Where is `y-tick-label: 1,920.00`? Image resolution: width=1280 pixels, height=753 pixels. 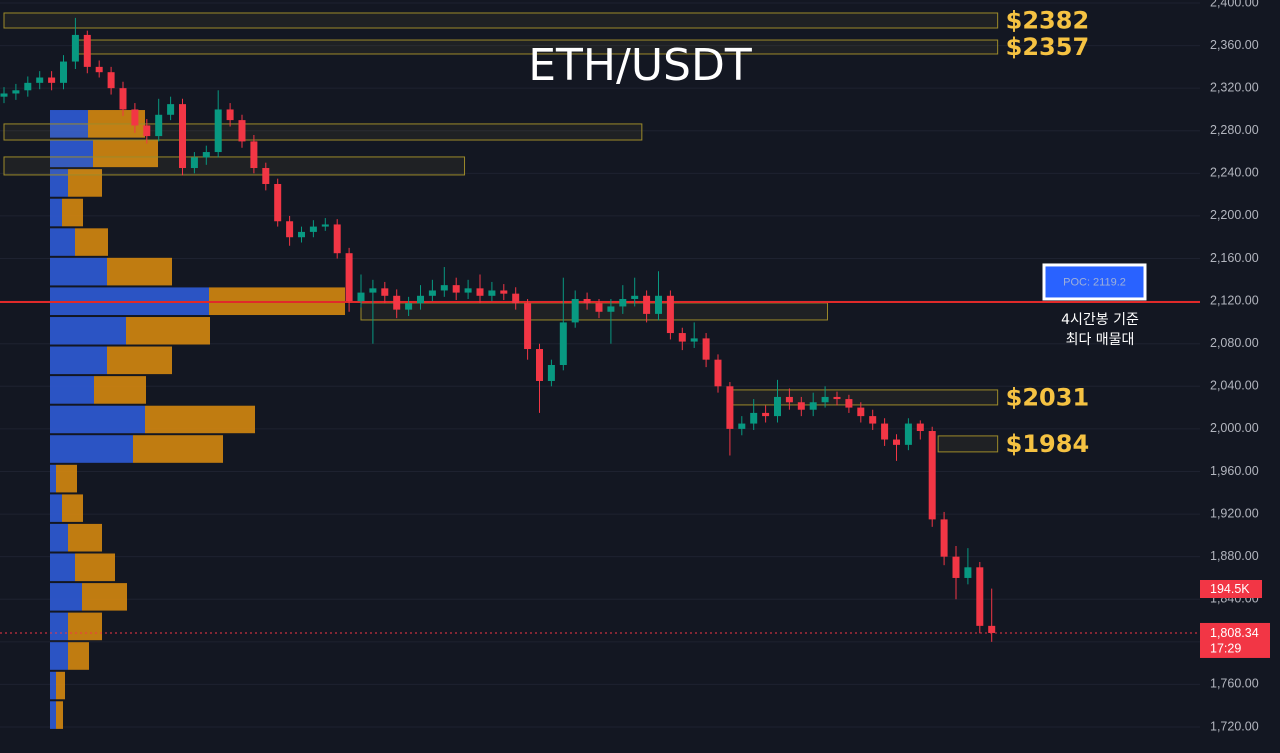
y-tick-label: 1,920.00 is located at coordinates (1234, 513).